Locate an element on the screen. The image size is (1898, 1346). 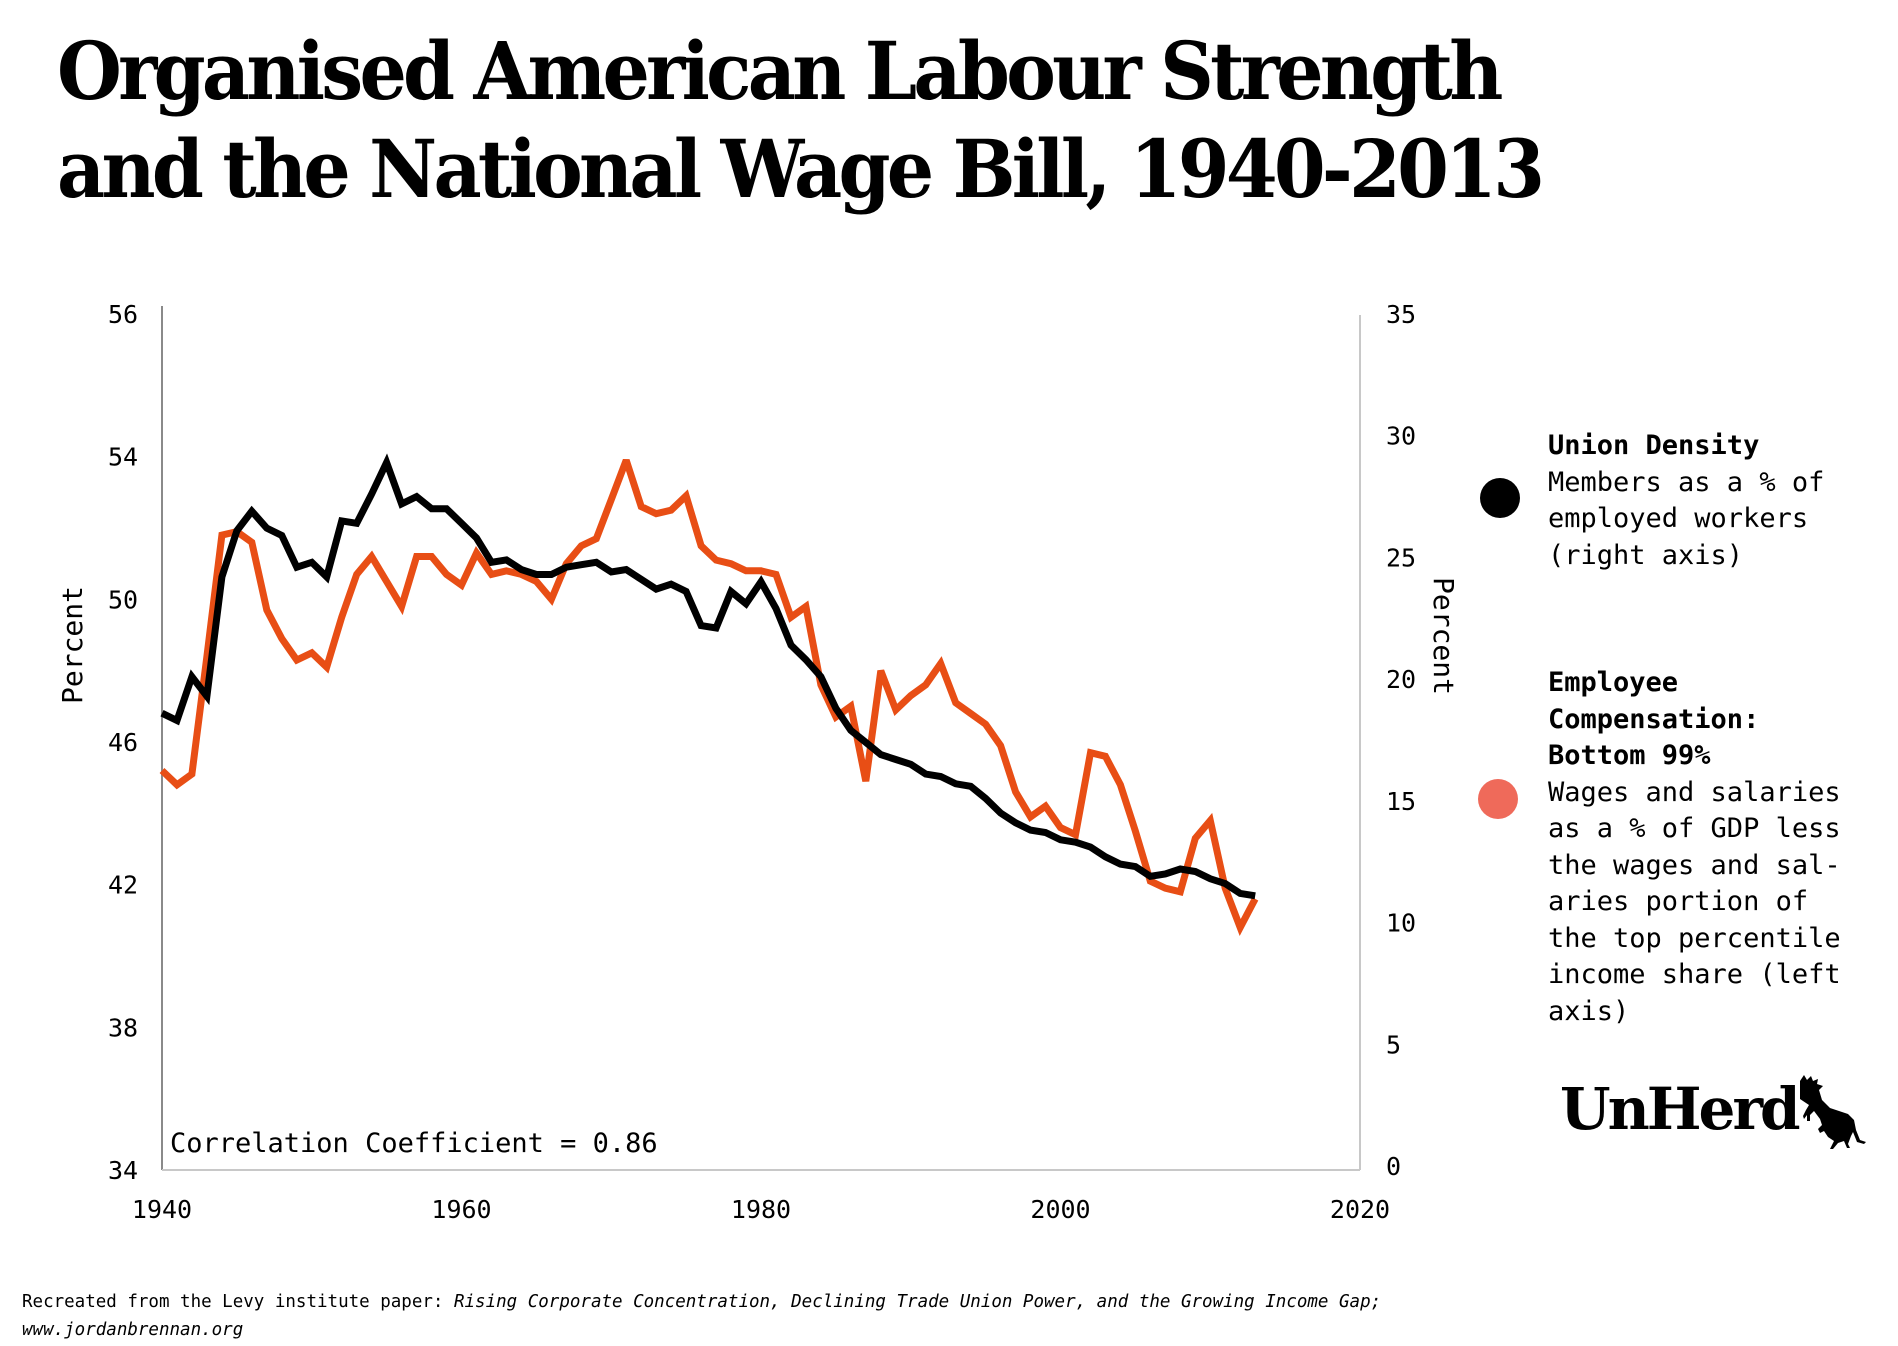
legend-title: Union Density is located at coordinates (1654, 445).